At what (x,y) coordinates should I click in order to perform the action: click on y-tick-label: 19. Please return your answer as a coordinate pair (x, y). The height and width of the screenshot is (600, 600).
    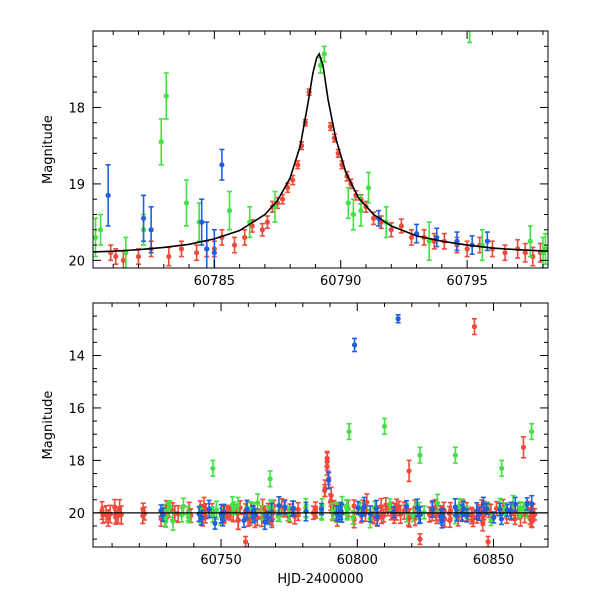
    Looking at the image, I should click on (76, 185).